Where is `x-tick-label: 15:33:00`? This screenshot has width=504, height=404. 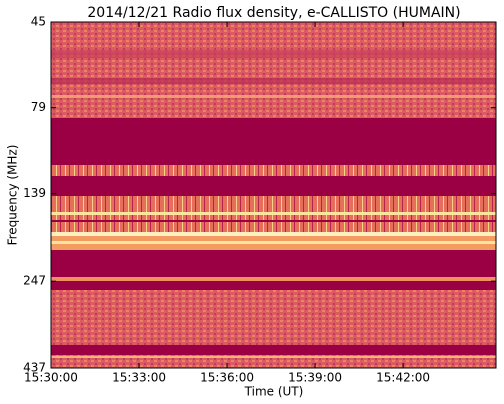
x-tick-label: 15:33:00 is located at coordinates (139, 378).